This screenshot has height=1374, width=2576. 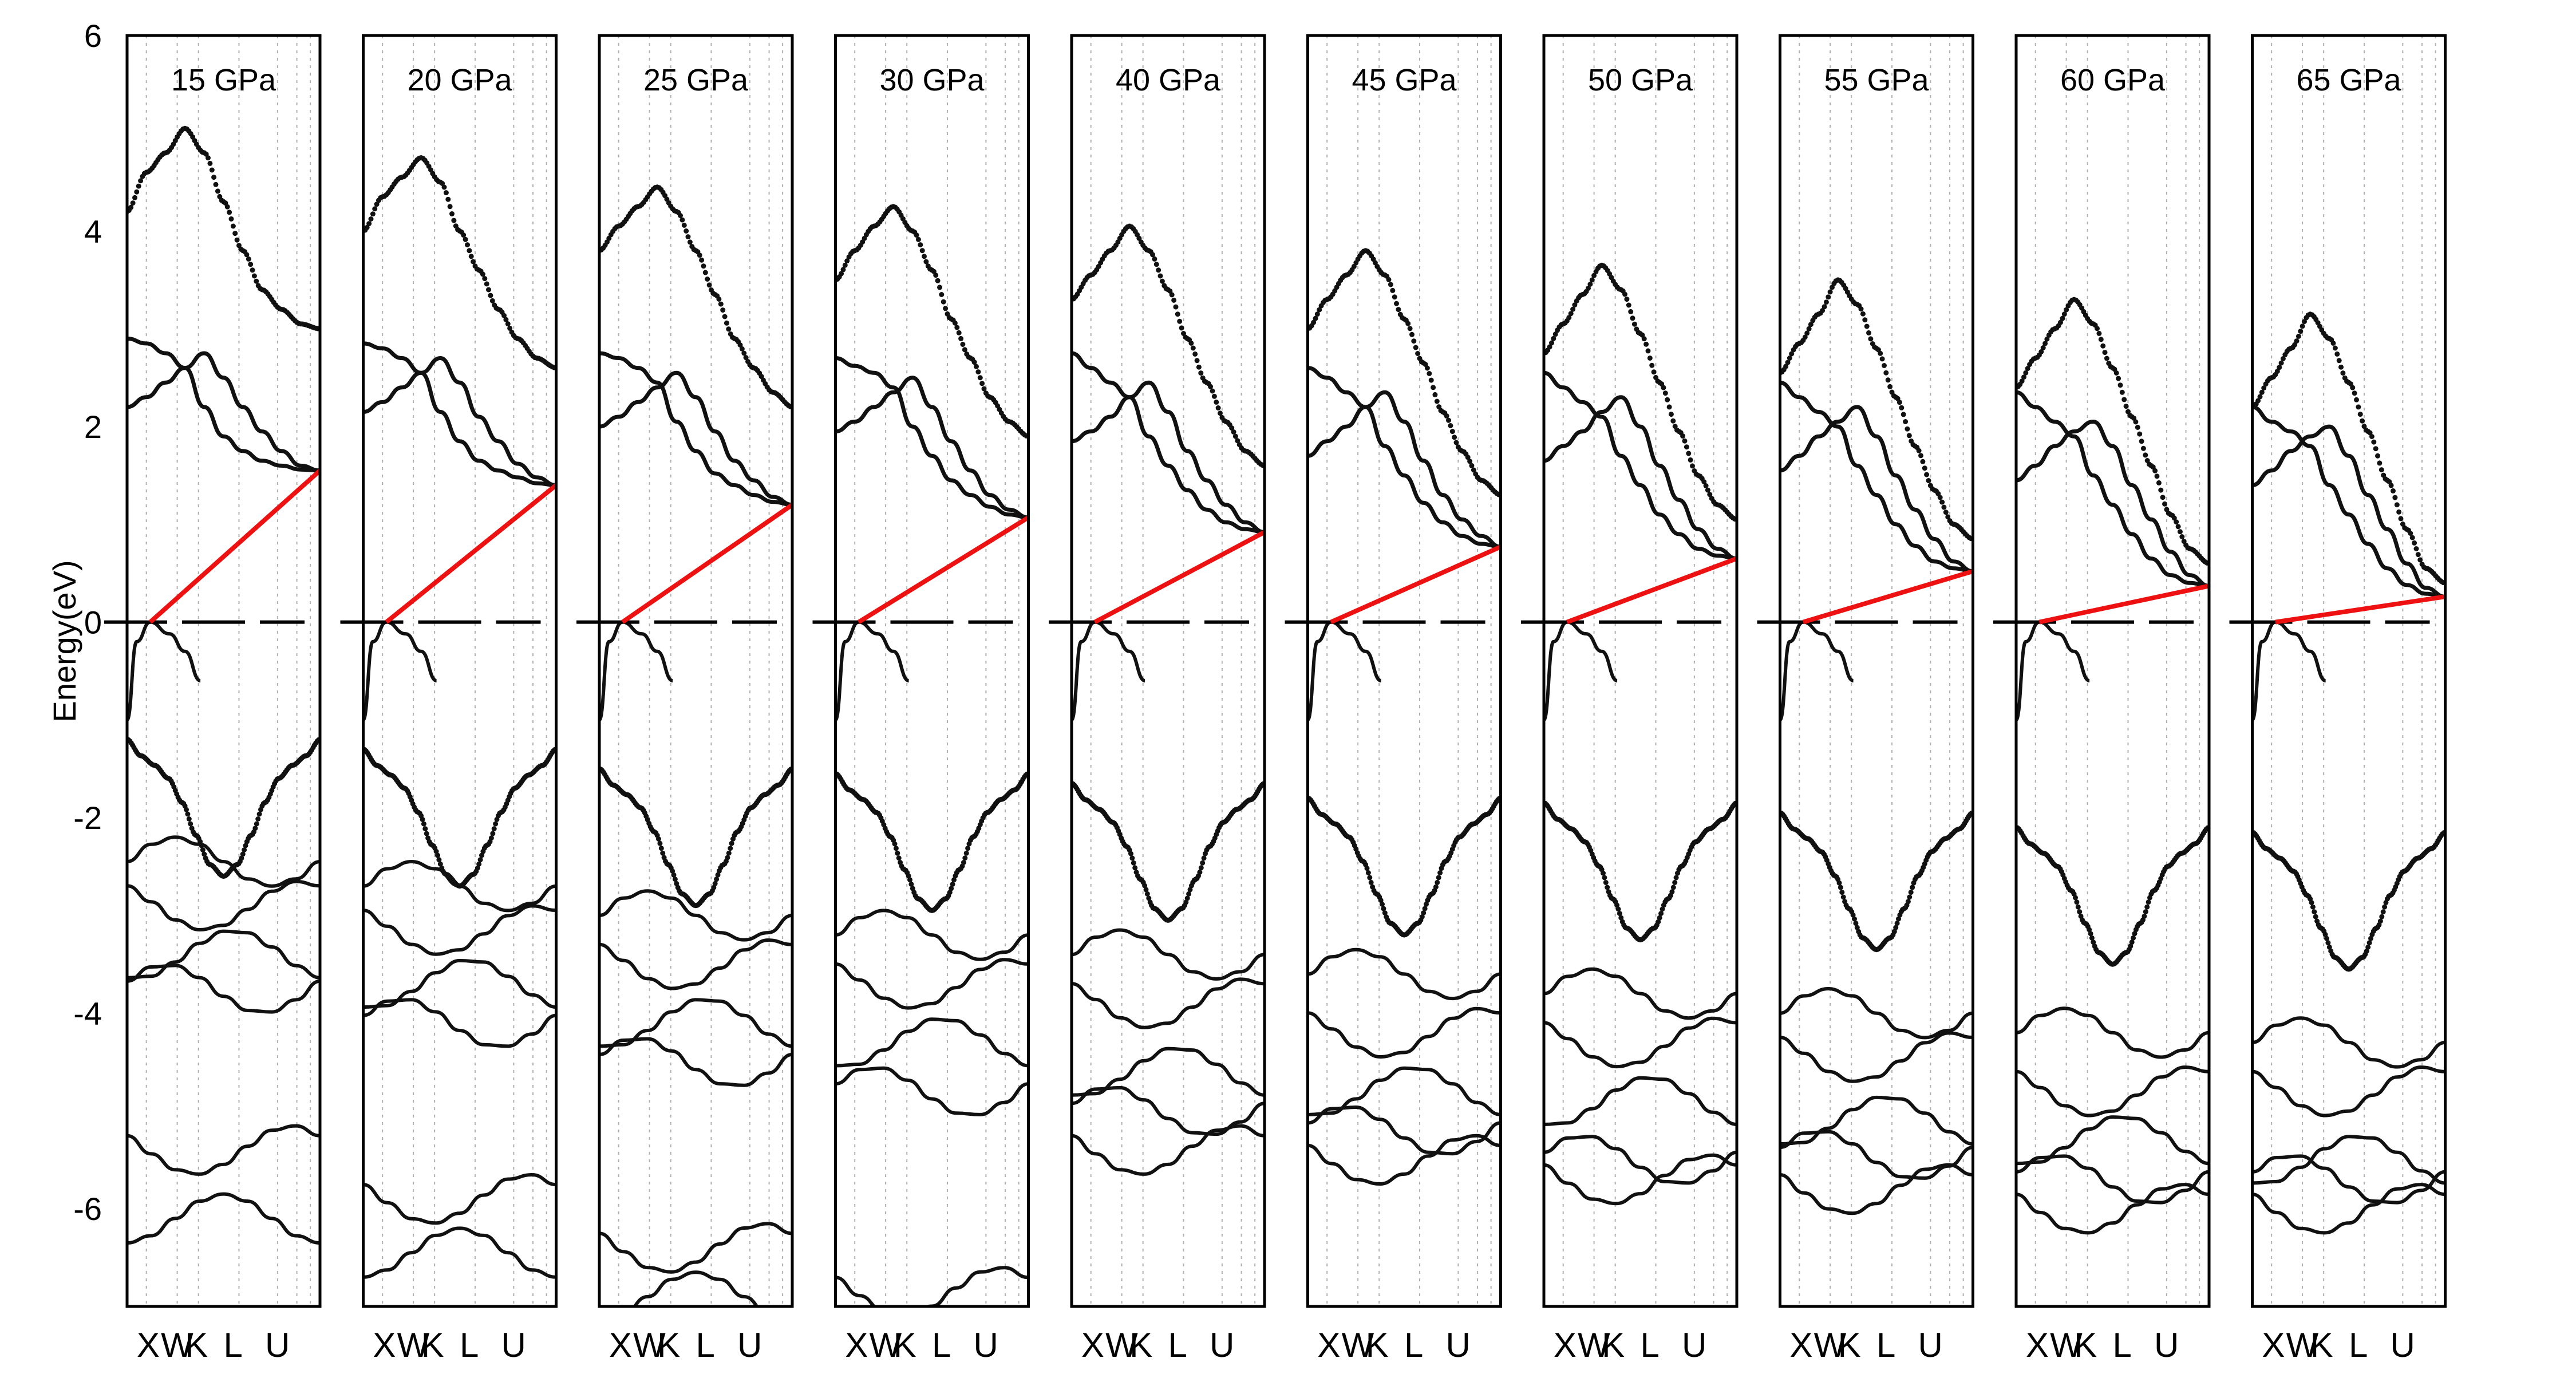 I want to click on pressure-label: 25 GPa, so click(x=696, y=80).